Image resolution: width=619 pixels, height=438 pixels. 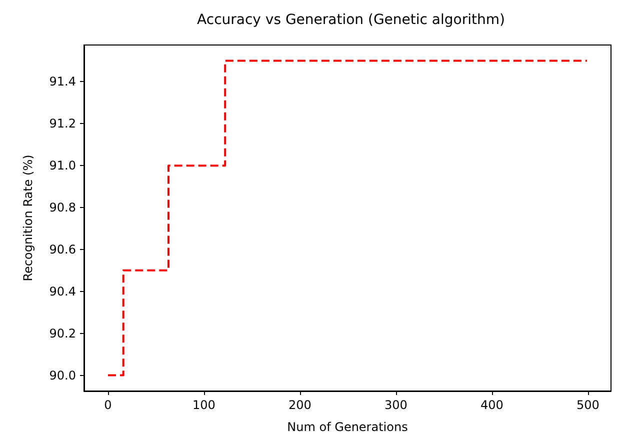 What do you see at coordinates (351, 20) in the screenshot?
I see `chart-title: Accuracy vs Generation (Genetic algorithm)` at bounding box center [351, 20].